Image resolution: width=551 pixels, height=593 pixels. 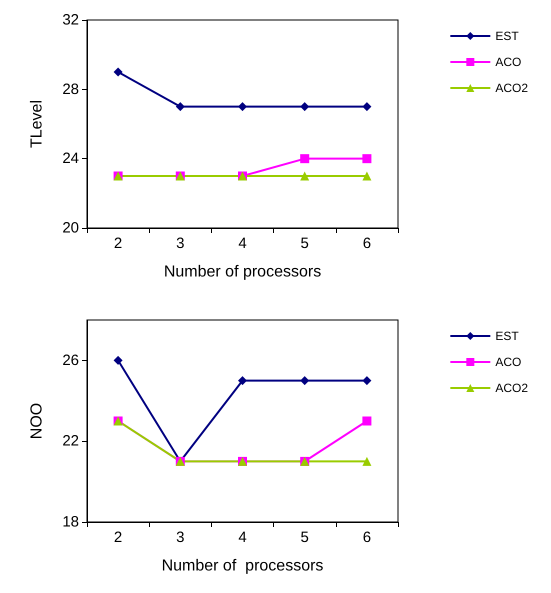 What do you see at coordinates (37, 124) in the screenshot?
I see `y-axis-title: TLevel` at bounding box center [37, 124].